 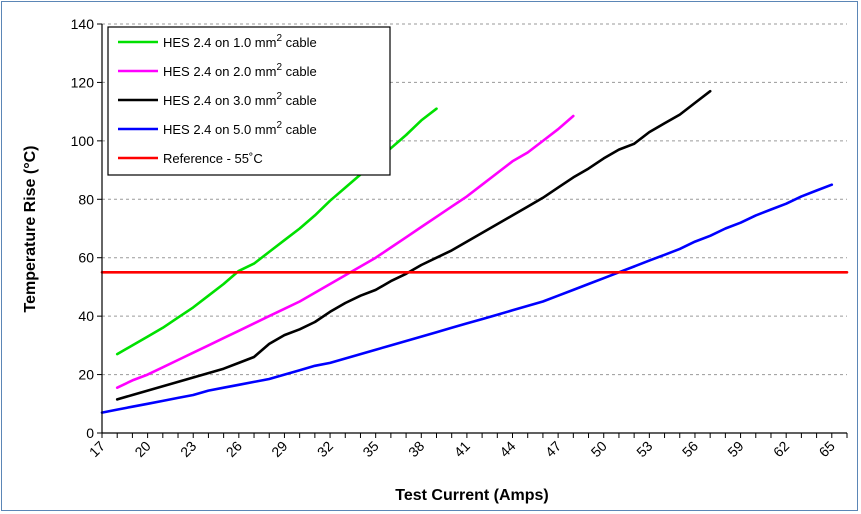 I want to click on legend-label-1: HES 2.4 on 1.0 mm2 cable, so click(x=240, y=41).